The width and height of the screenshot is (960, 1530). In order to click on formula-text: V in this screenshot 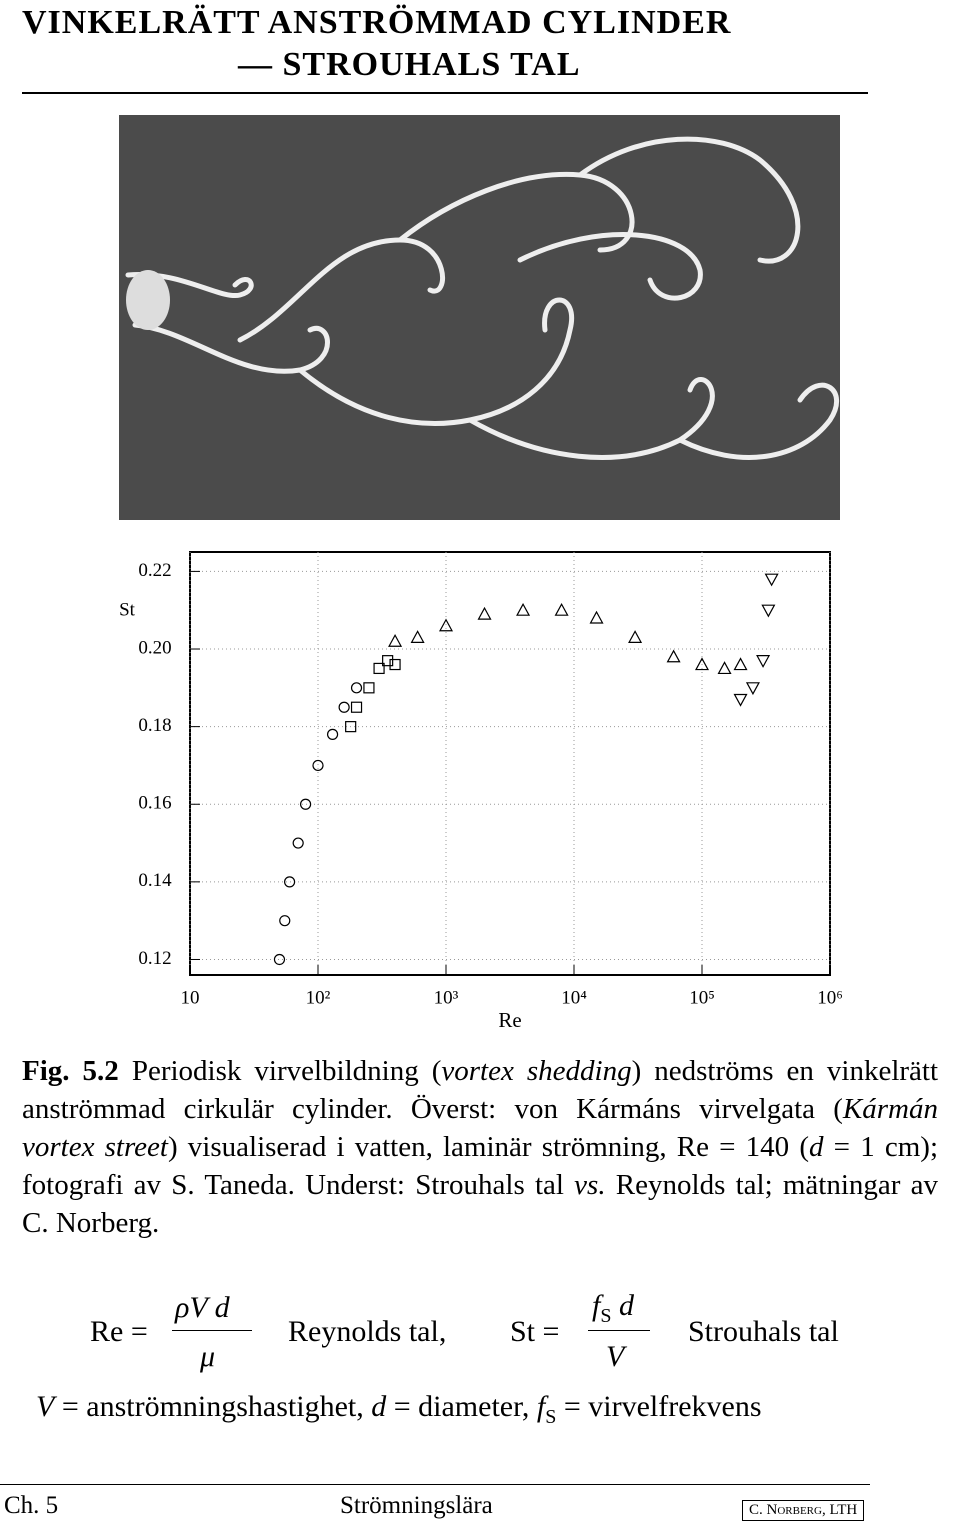, I will do `click(615, 1356)`.